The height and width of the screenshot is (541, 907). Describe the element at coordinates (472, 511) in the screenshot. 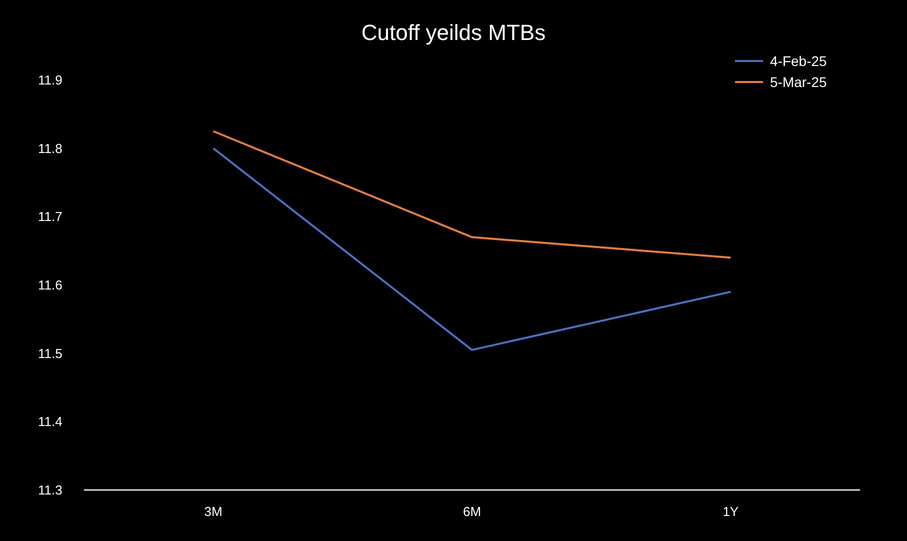

I see `x-tick-label: 6M` at that location.